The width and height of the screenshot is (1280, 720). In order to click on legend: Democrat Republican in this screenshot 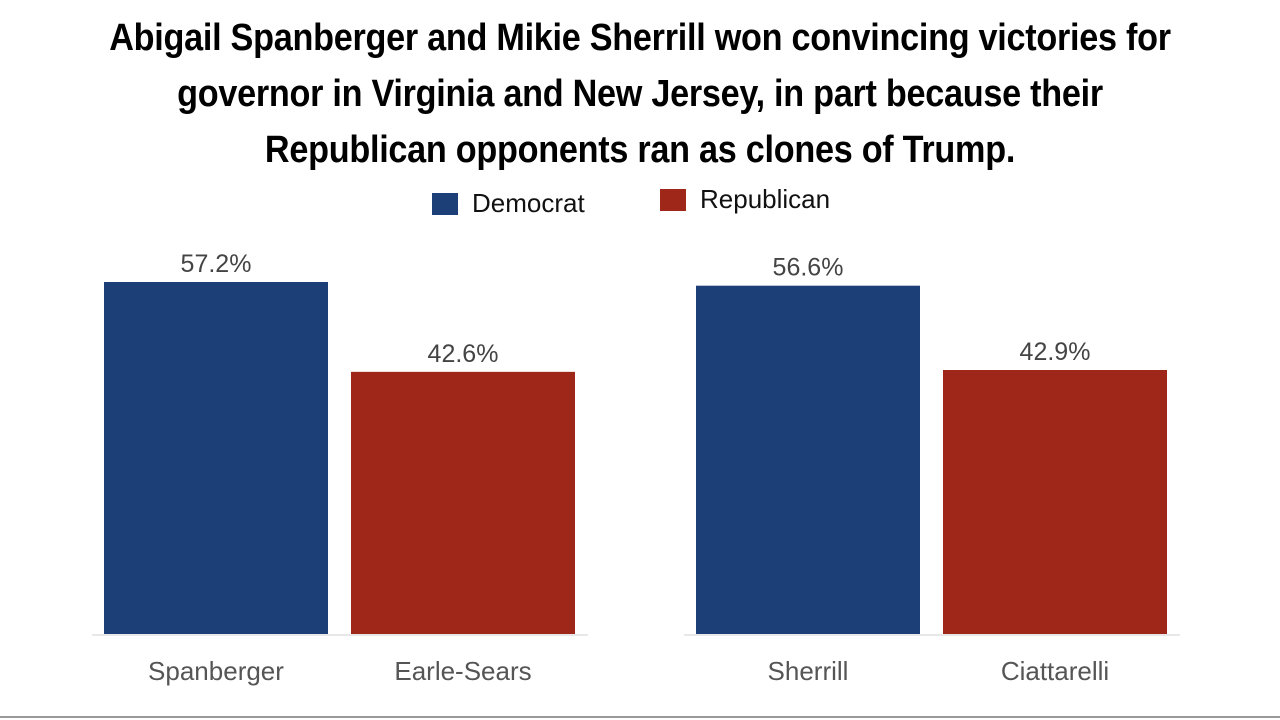, I will do `click(640, 204)`.